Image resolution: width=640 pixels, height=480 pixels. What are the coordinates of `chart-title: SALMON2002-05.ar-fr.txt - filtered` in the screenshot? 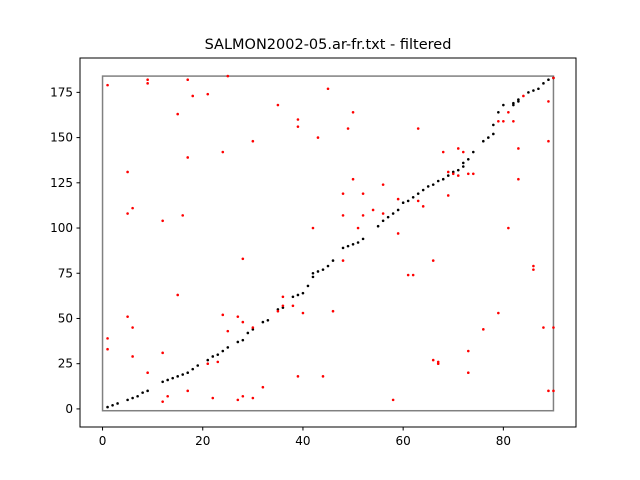 It's located at (328, 45).